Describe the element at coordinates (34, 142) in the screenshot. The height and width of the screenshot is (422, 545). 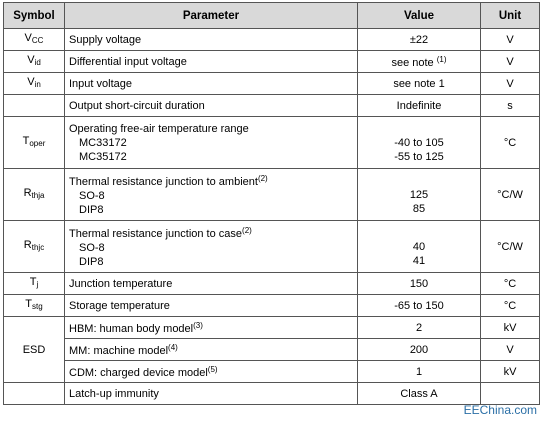
I see `symbol-cell: Toper` at that location.